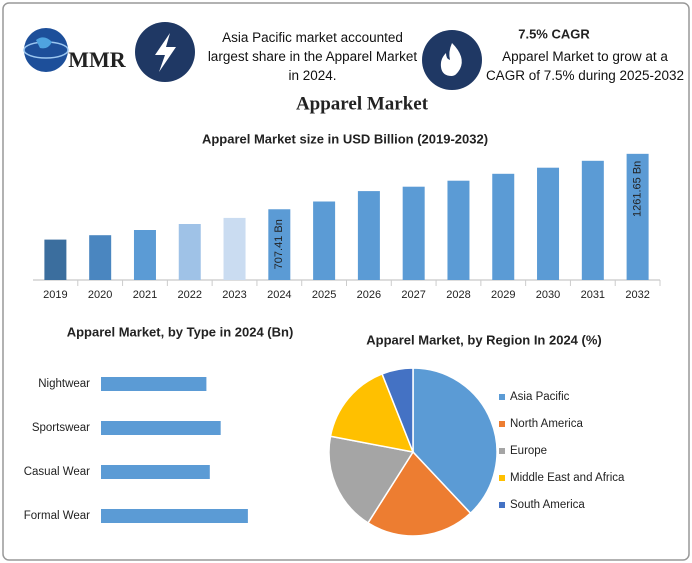 Image resolution: width=692 pixels, height=563 pixels. I want to click on value-label: 707.41 Bn, so click(279, 244).